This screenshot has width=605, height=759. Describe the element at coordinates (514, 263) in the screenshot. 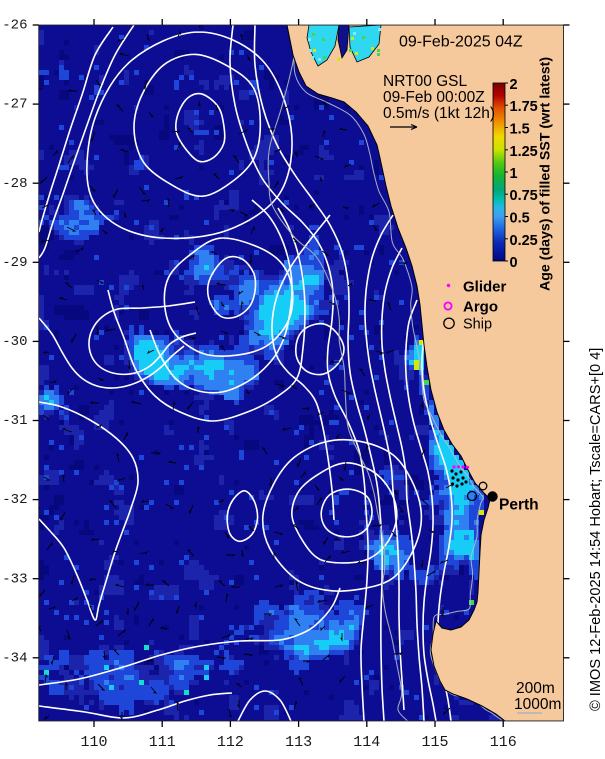

I see `svg-text: 0` at that location.